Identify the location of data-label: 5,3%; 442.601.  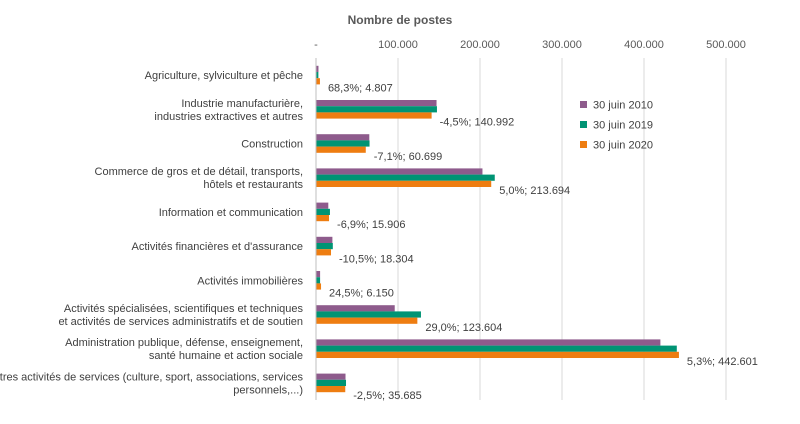
(722, 362).